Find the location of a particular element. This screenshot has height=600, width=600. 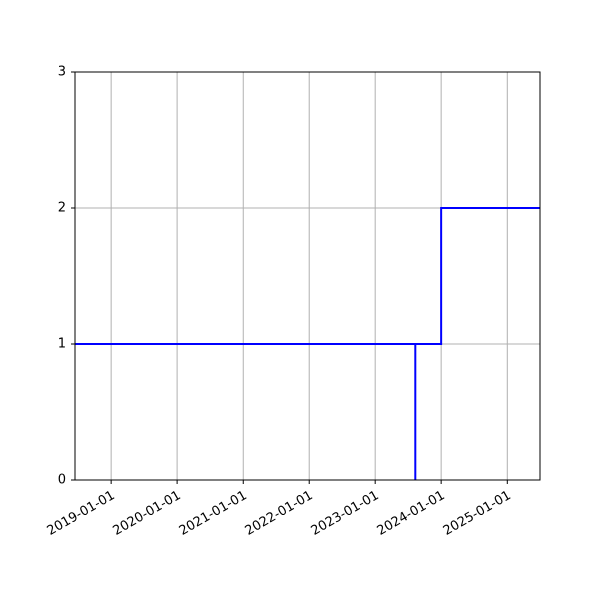

y-tick-label: 3 is located at coordinates (62, 72).